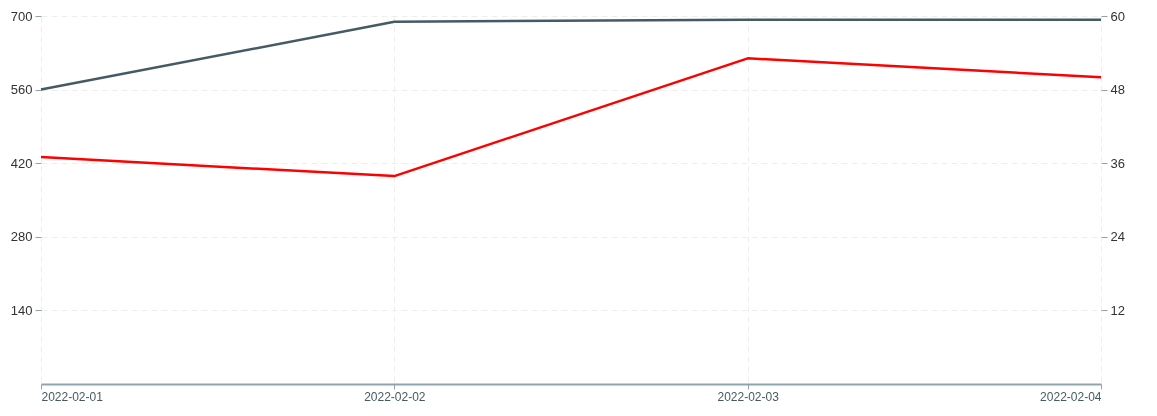  What do you see at coordinates (72, 396) in the screenshot?
I see `x-tick-label: 2022-02-01` at bounding box center [72, 396].